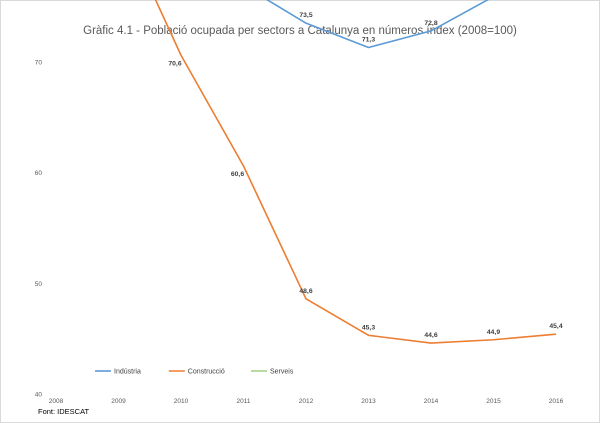 This screenshot has width=600, height=423. Describe the element at coordinates (305, 15) in the screenshot. I see `data-label: 73,5` at that location.